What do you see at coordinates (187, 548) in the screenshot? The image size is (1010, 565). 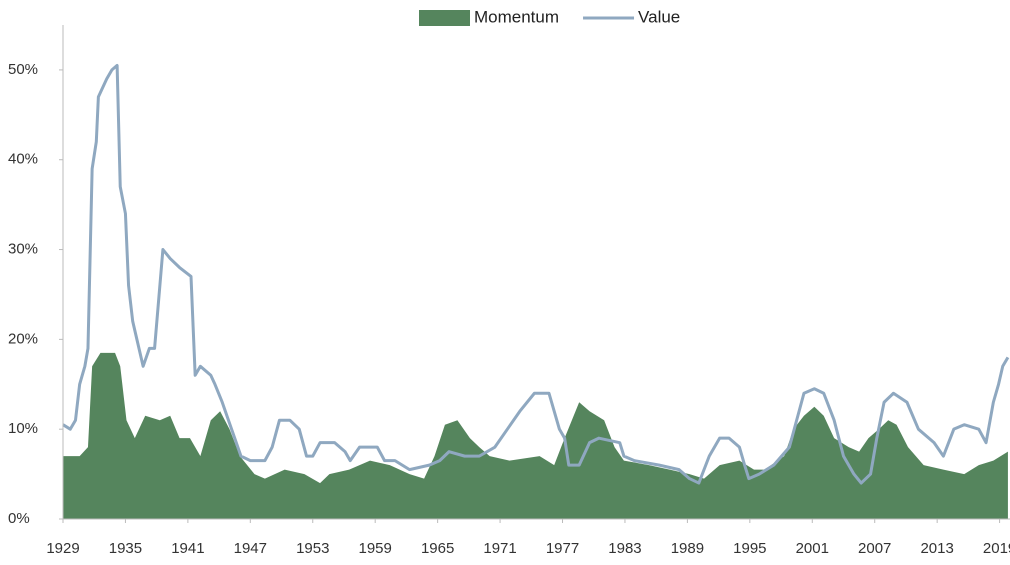 I see `x-tick-label: 1941` at bounding box center [187, 548].